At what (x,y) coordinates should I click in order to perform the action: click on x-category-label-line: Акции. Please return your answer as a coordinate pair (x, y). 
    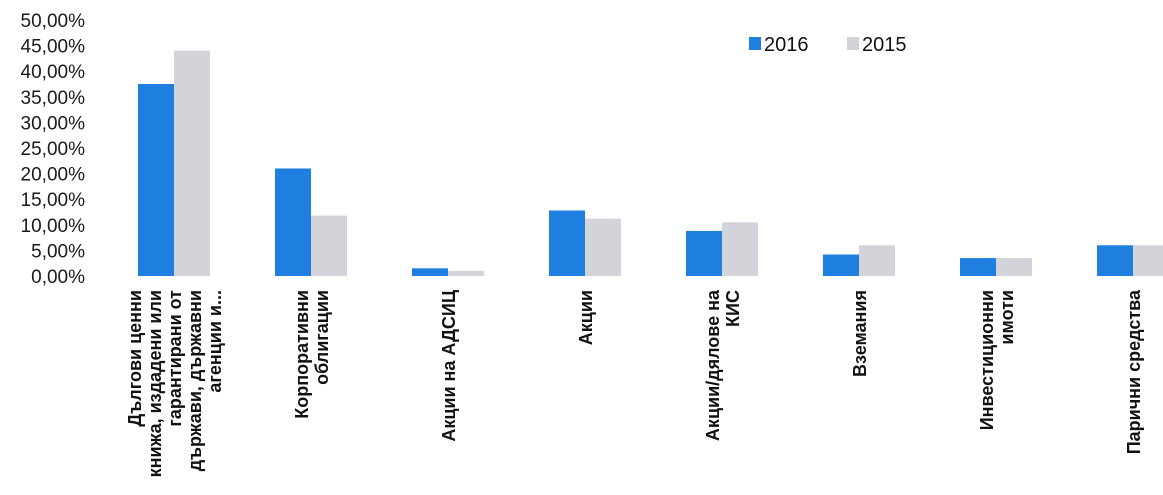
    Looking at the image, I should click on (586, 317).